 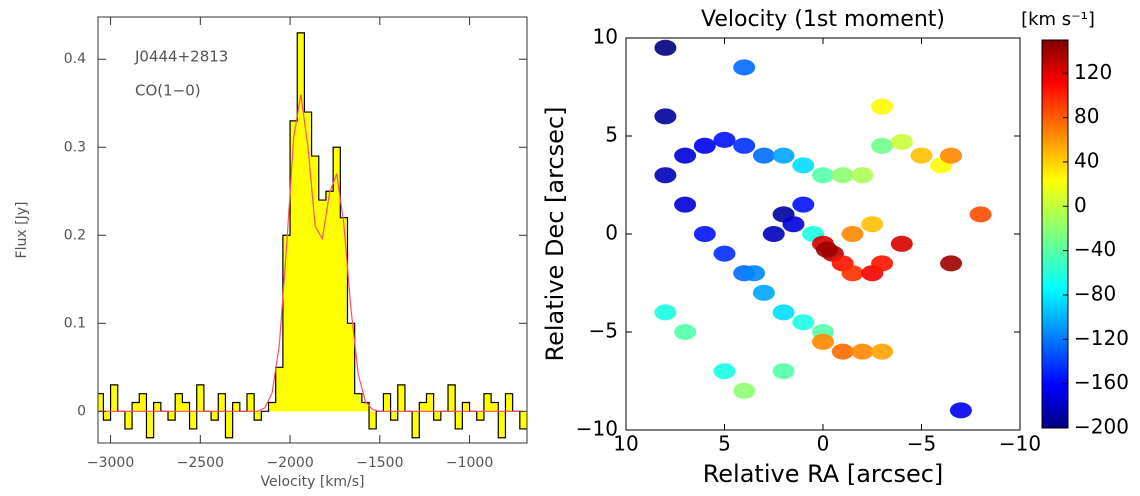 What do you see at coordinates (168, 91) in the screenshot?
I see `annotation: CO(1−0)` at bounding box center [168, 91].